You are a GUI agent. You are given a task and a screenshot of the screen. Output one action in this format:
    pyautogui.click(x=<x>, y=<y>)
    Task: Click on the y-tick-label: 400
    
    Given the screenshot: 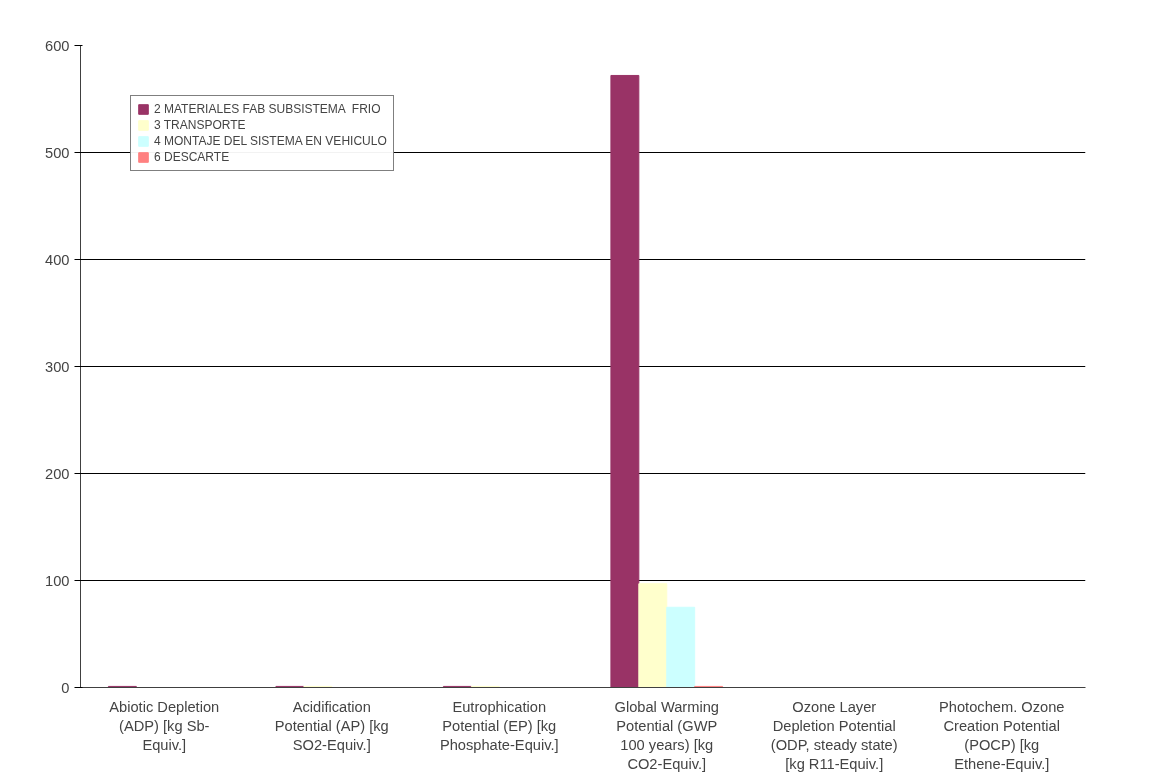 What is the action you would take?
    pyautogui.click(x=57, y=259)
    